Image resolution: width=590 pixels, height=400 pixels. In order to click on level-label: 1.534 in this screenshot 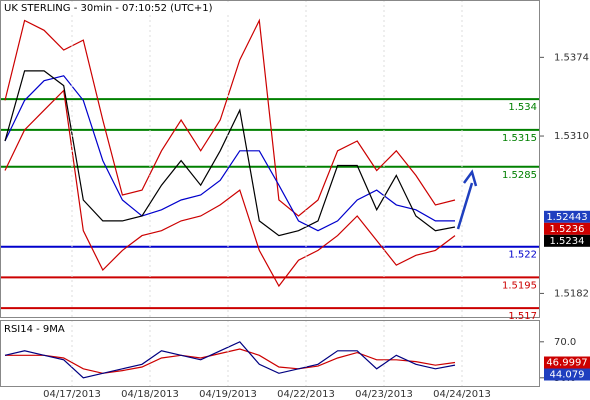, I will do `click(522, 107)`.